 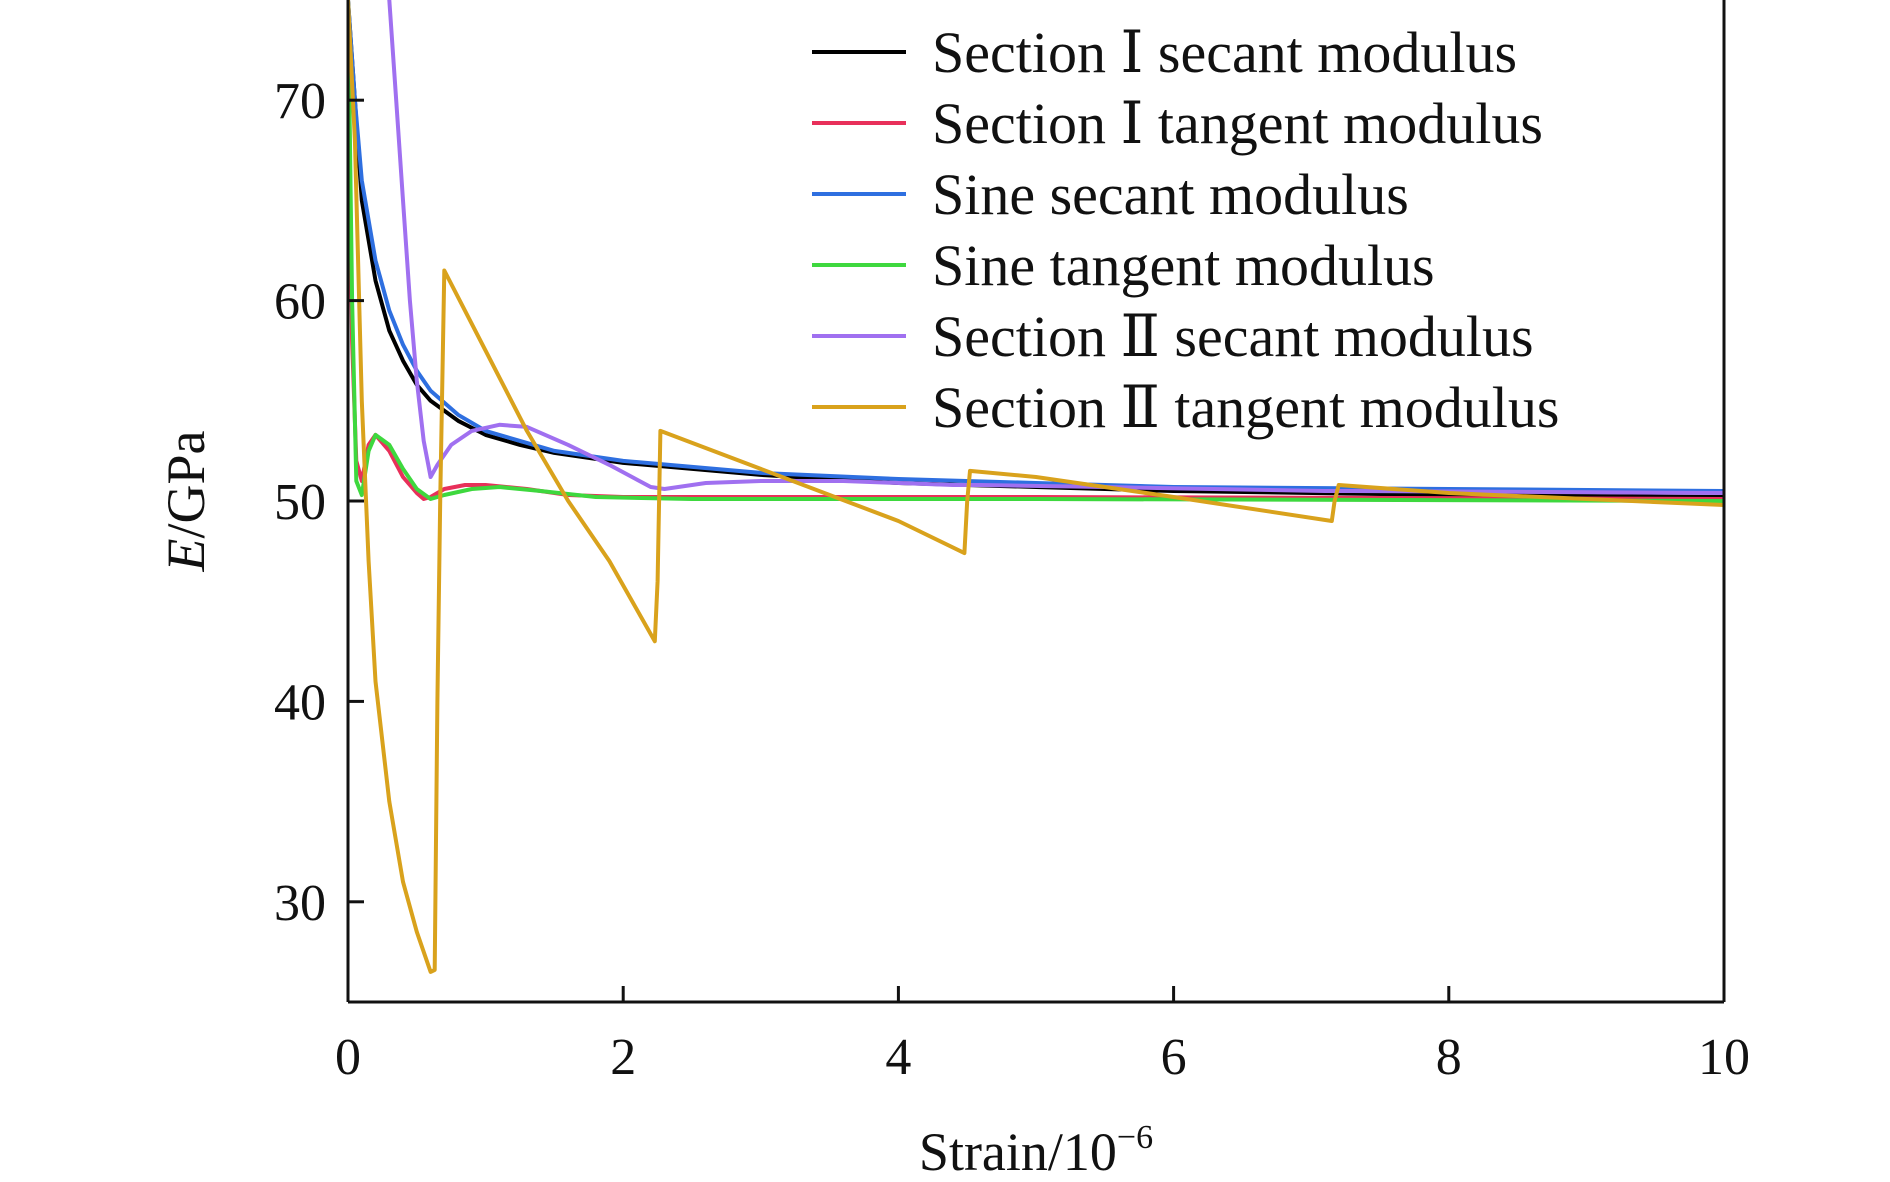 I want to click on x-tick-label: 6, so click(x=1174, y=1057).